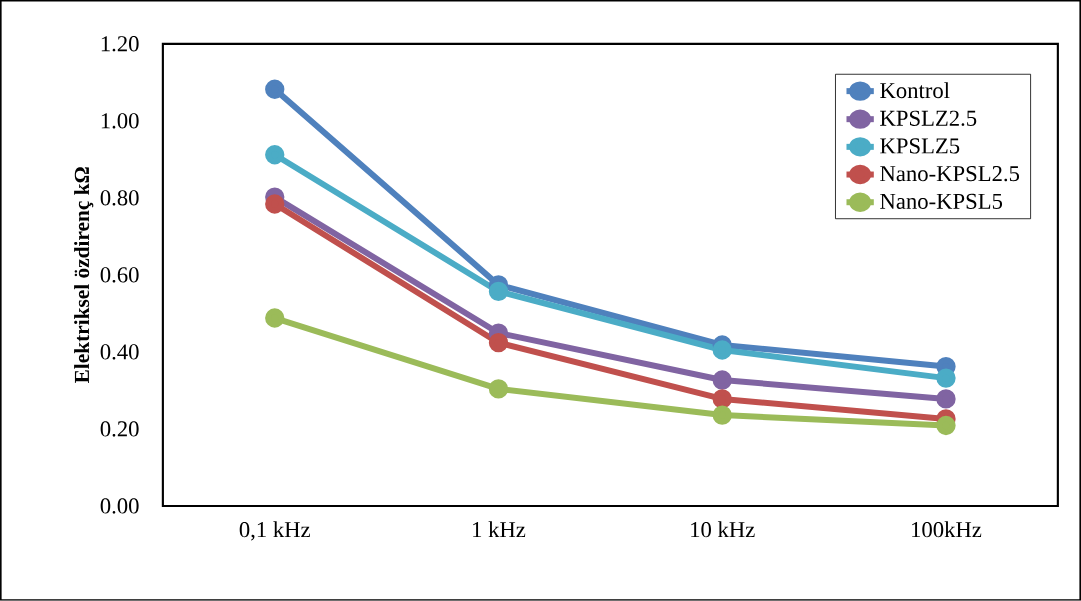  Describe the element at coordinates (915, 90) in the screenshot. I see `legend-label: Kontrol` at that location.